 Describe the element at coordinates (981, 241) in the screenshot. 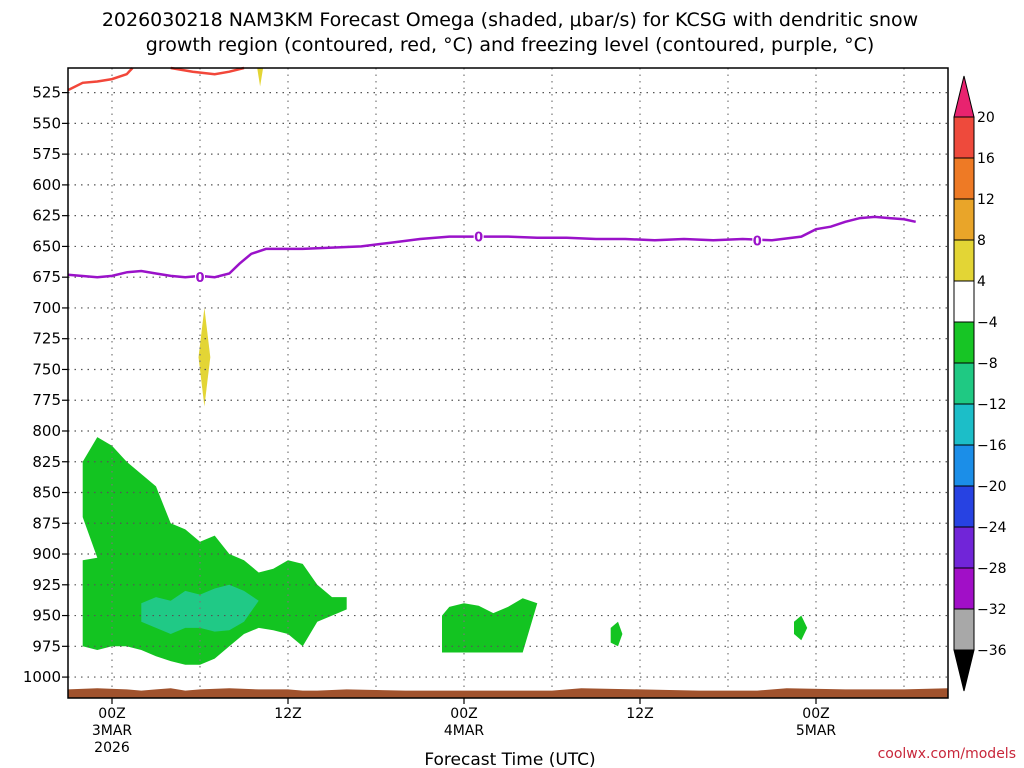

I see `colorbar-label: 8` at that location.